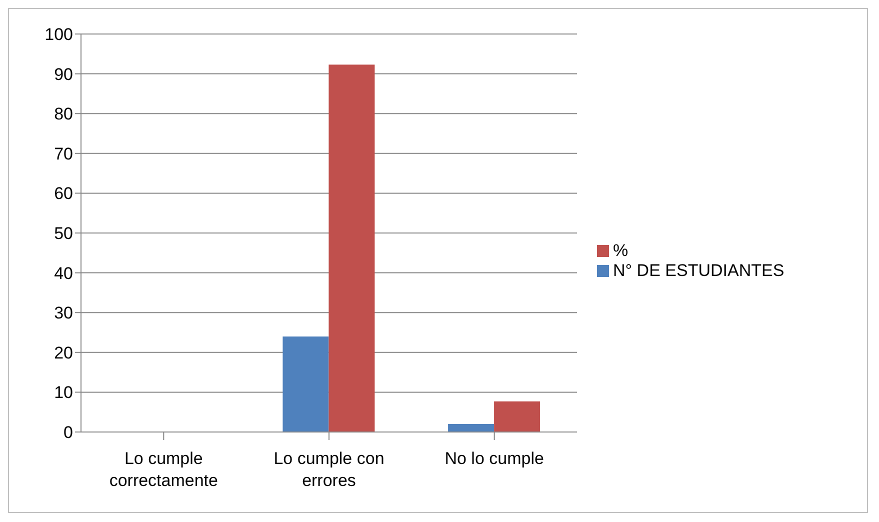 Image resolution: width=879 pixels, height=522 pixels. What do you see at coordinates (63, 313) in the screenshot?
I see `y-tick-label: 30` at bounding box center [63, 313].